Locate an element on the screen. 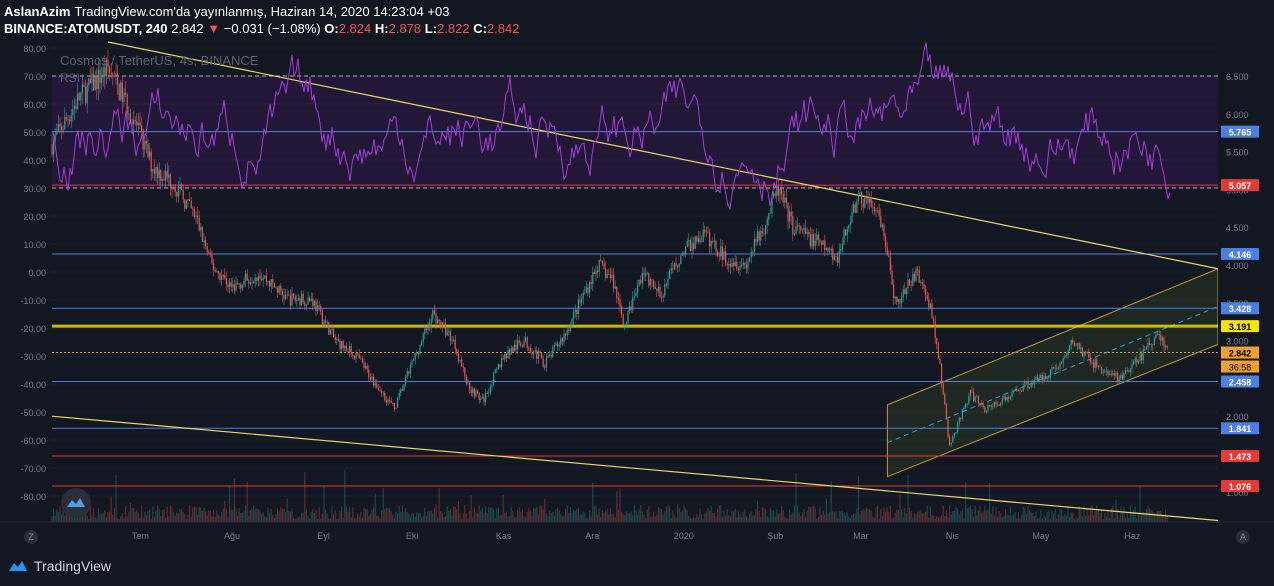 Image resolution: width=1274 pixels, height=586 pixels. author-name: AslanAzim is located at coordinates (37, 11).